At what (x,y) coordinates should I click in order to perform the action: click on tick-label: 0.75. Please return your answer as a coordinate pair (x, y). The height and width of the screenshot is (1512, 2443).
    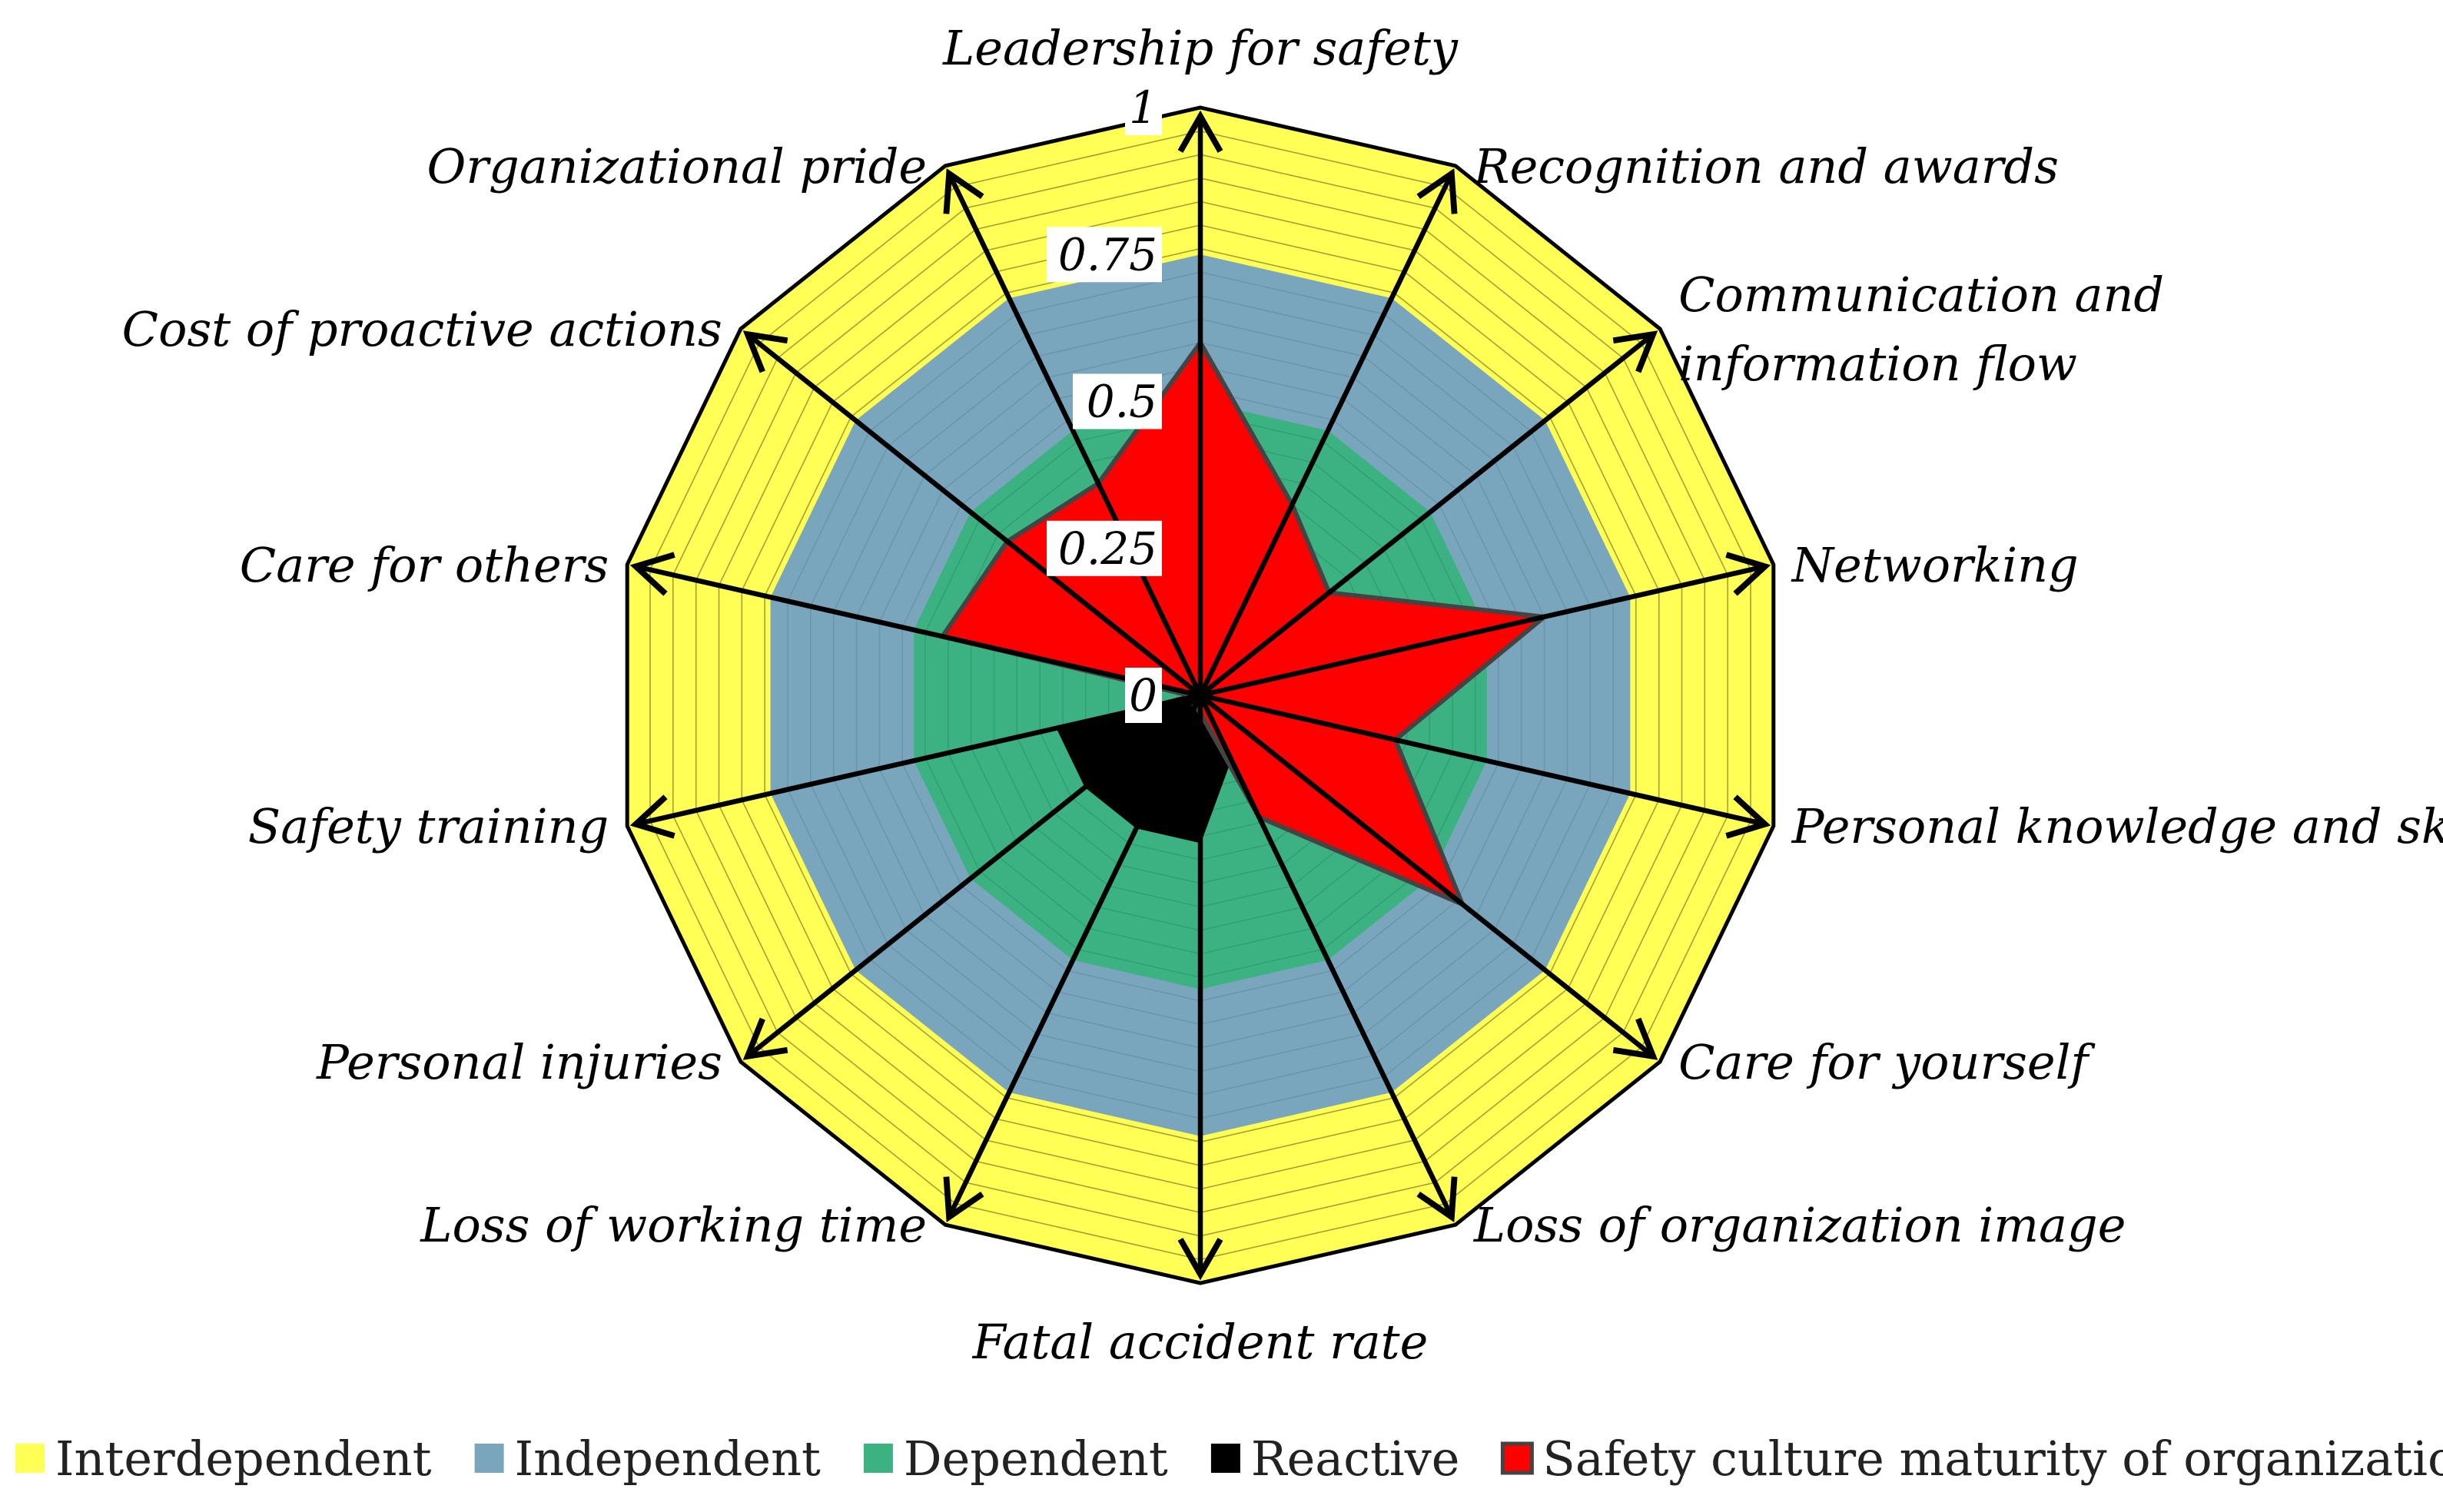
    Looking at the image, I should click on (1107, 254).